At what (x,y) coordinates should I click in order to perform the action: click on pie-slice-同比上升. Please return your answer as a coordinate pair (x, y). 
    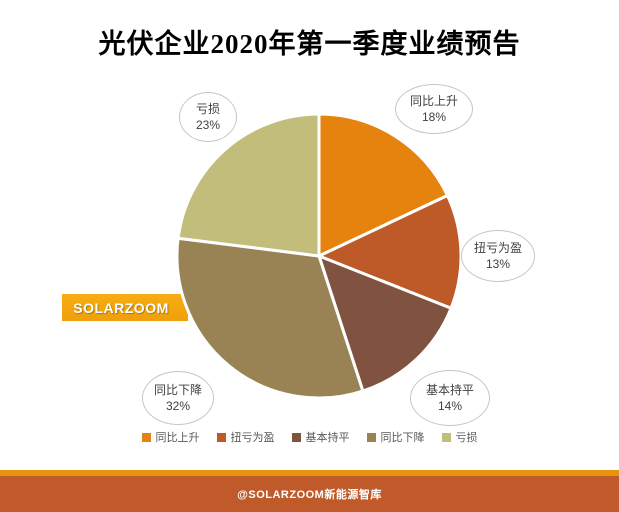
    Looking at the image, I should click on (383, 185).